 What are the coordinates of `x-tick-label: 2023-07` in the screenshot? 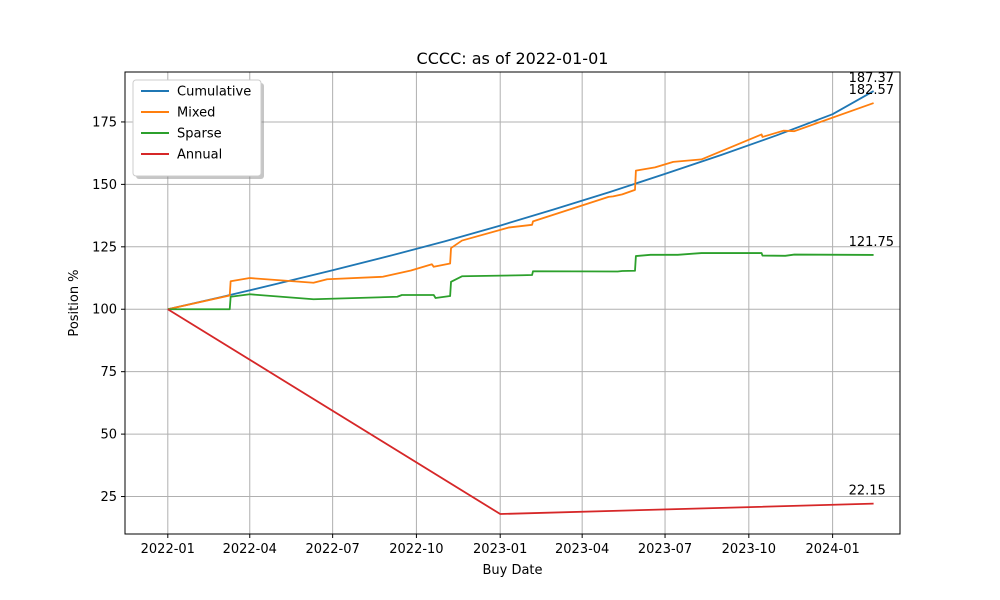 It's located at (665, 549).